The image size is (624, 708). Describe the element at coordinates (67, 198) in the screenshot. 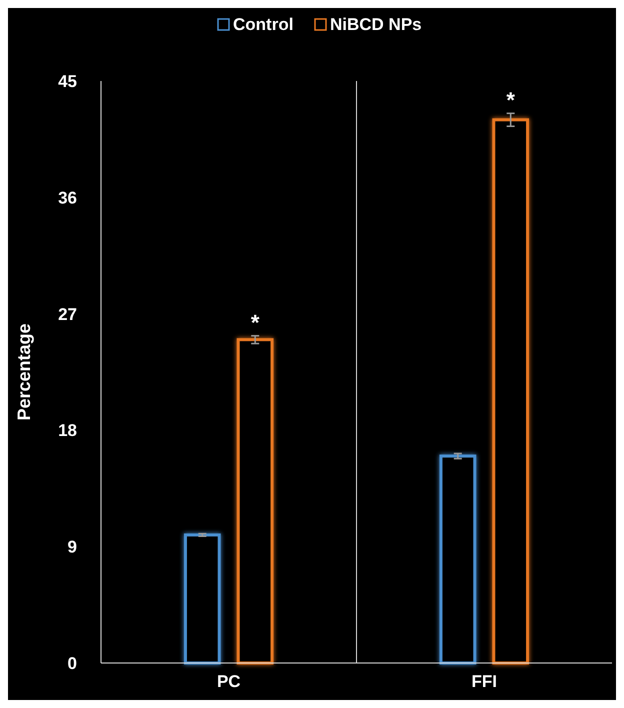

I see `y-tick-label: 36` at that location.